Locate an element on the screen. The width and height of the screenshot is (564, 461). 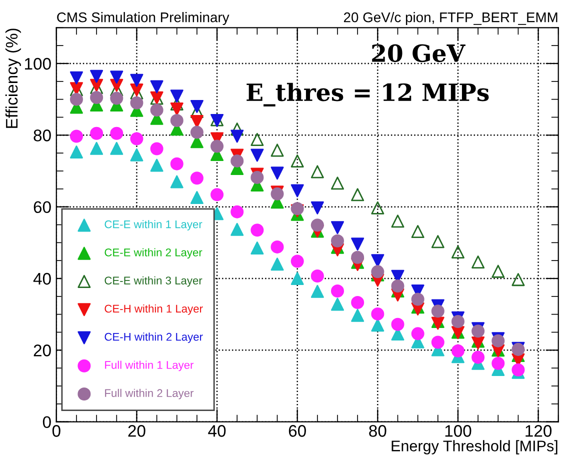
x-tick-label: 40 is located at coordinates (217, 431).